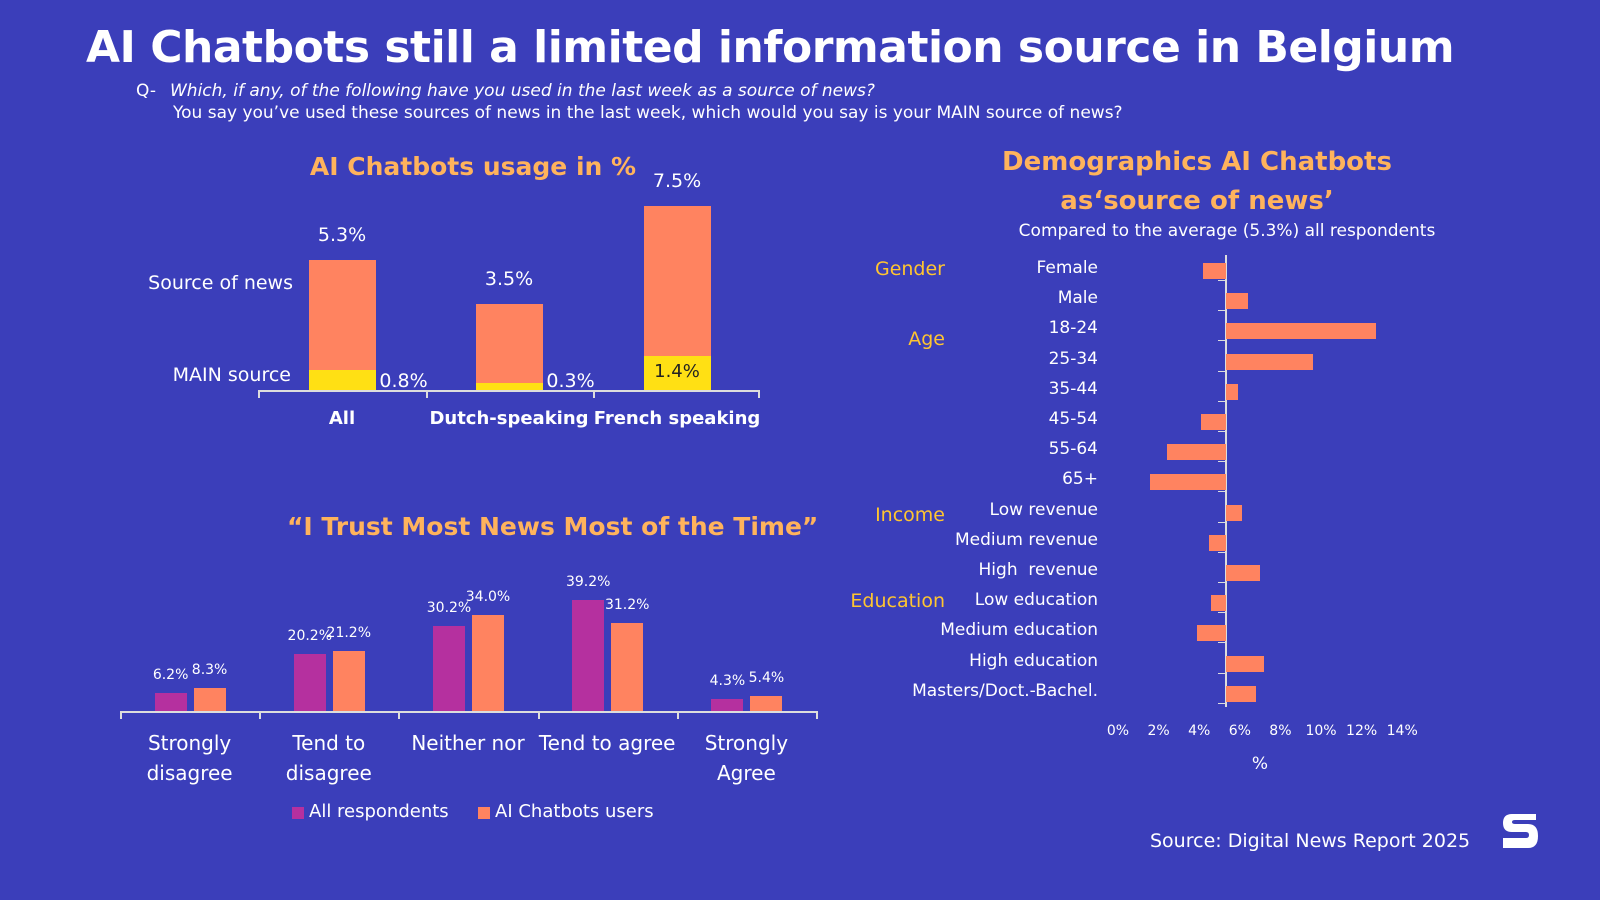 The width and height of the screenshot is (1600, 900). I want to click on logo, so click(1520, 831).